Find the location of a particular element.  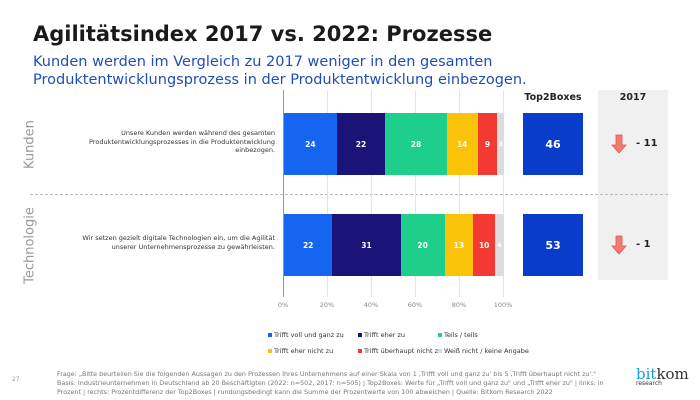

bar-value-label: 31 is located at coordinates (366, 245).